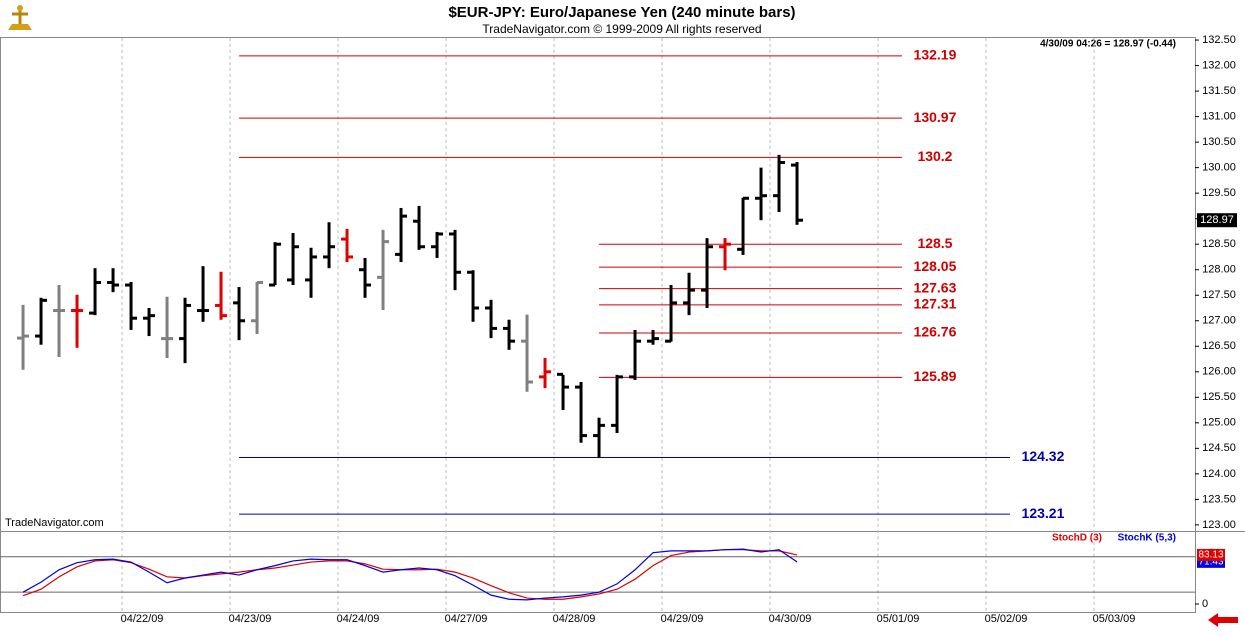  I want to click on y-tick-label: 125.50, so click(1219, 397).